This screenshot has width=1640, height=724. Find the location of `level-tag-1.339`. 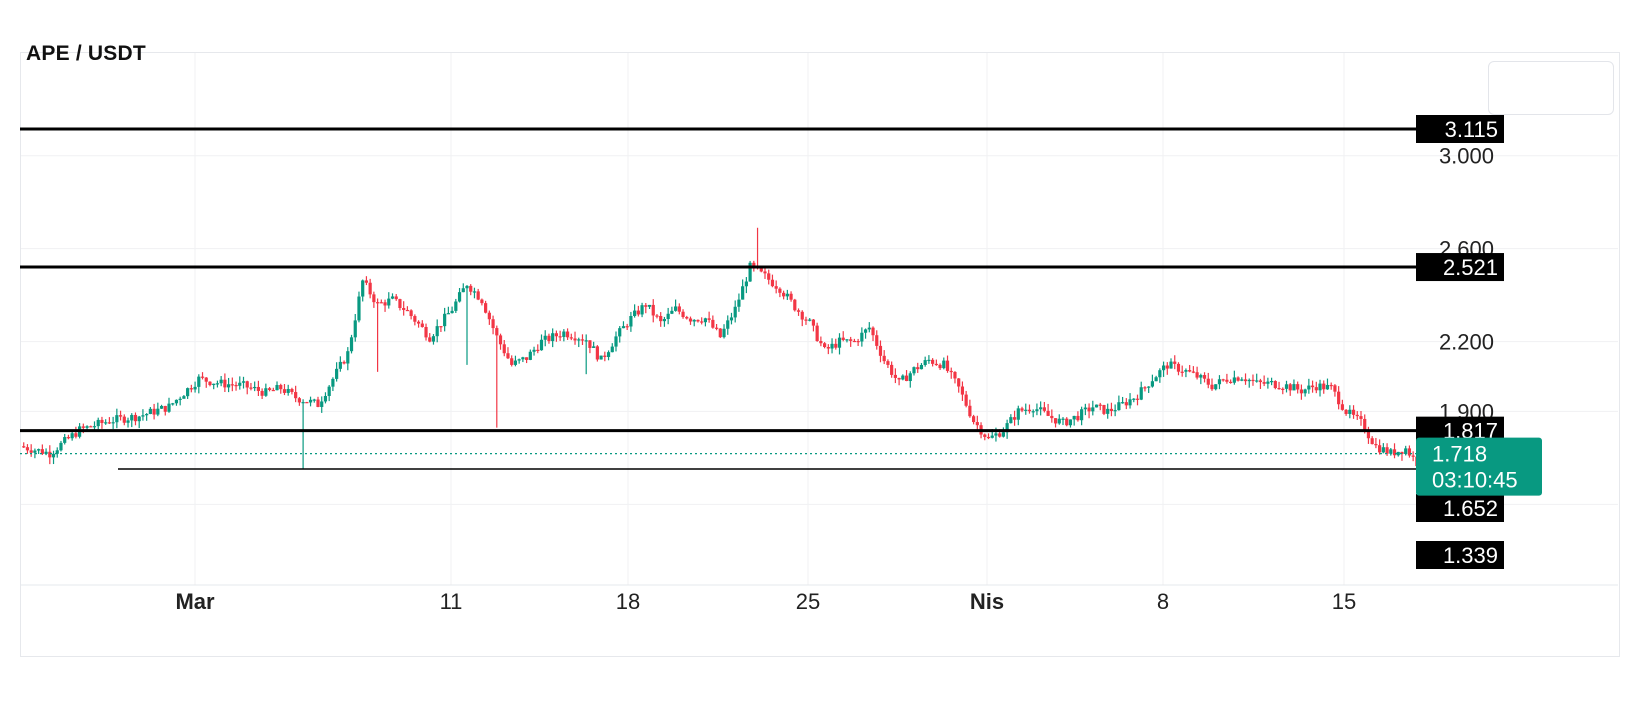

level-tag-1.339 is located at coordinates (1460, 555).